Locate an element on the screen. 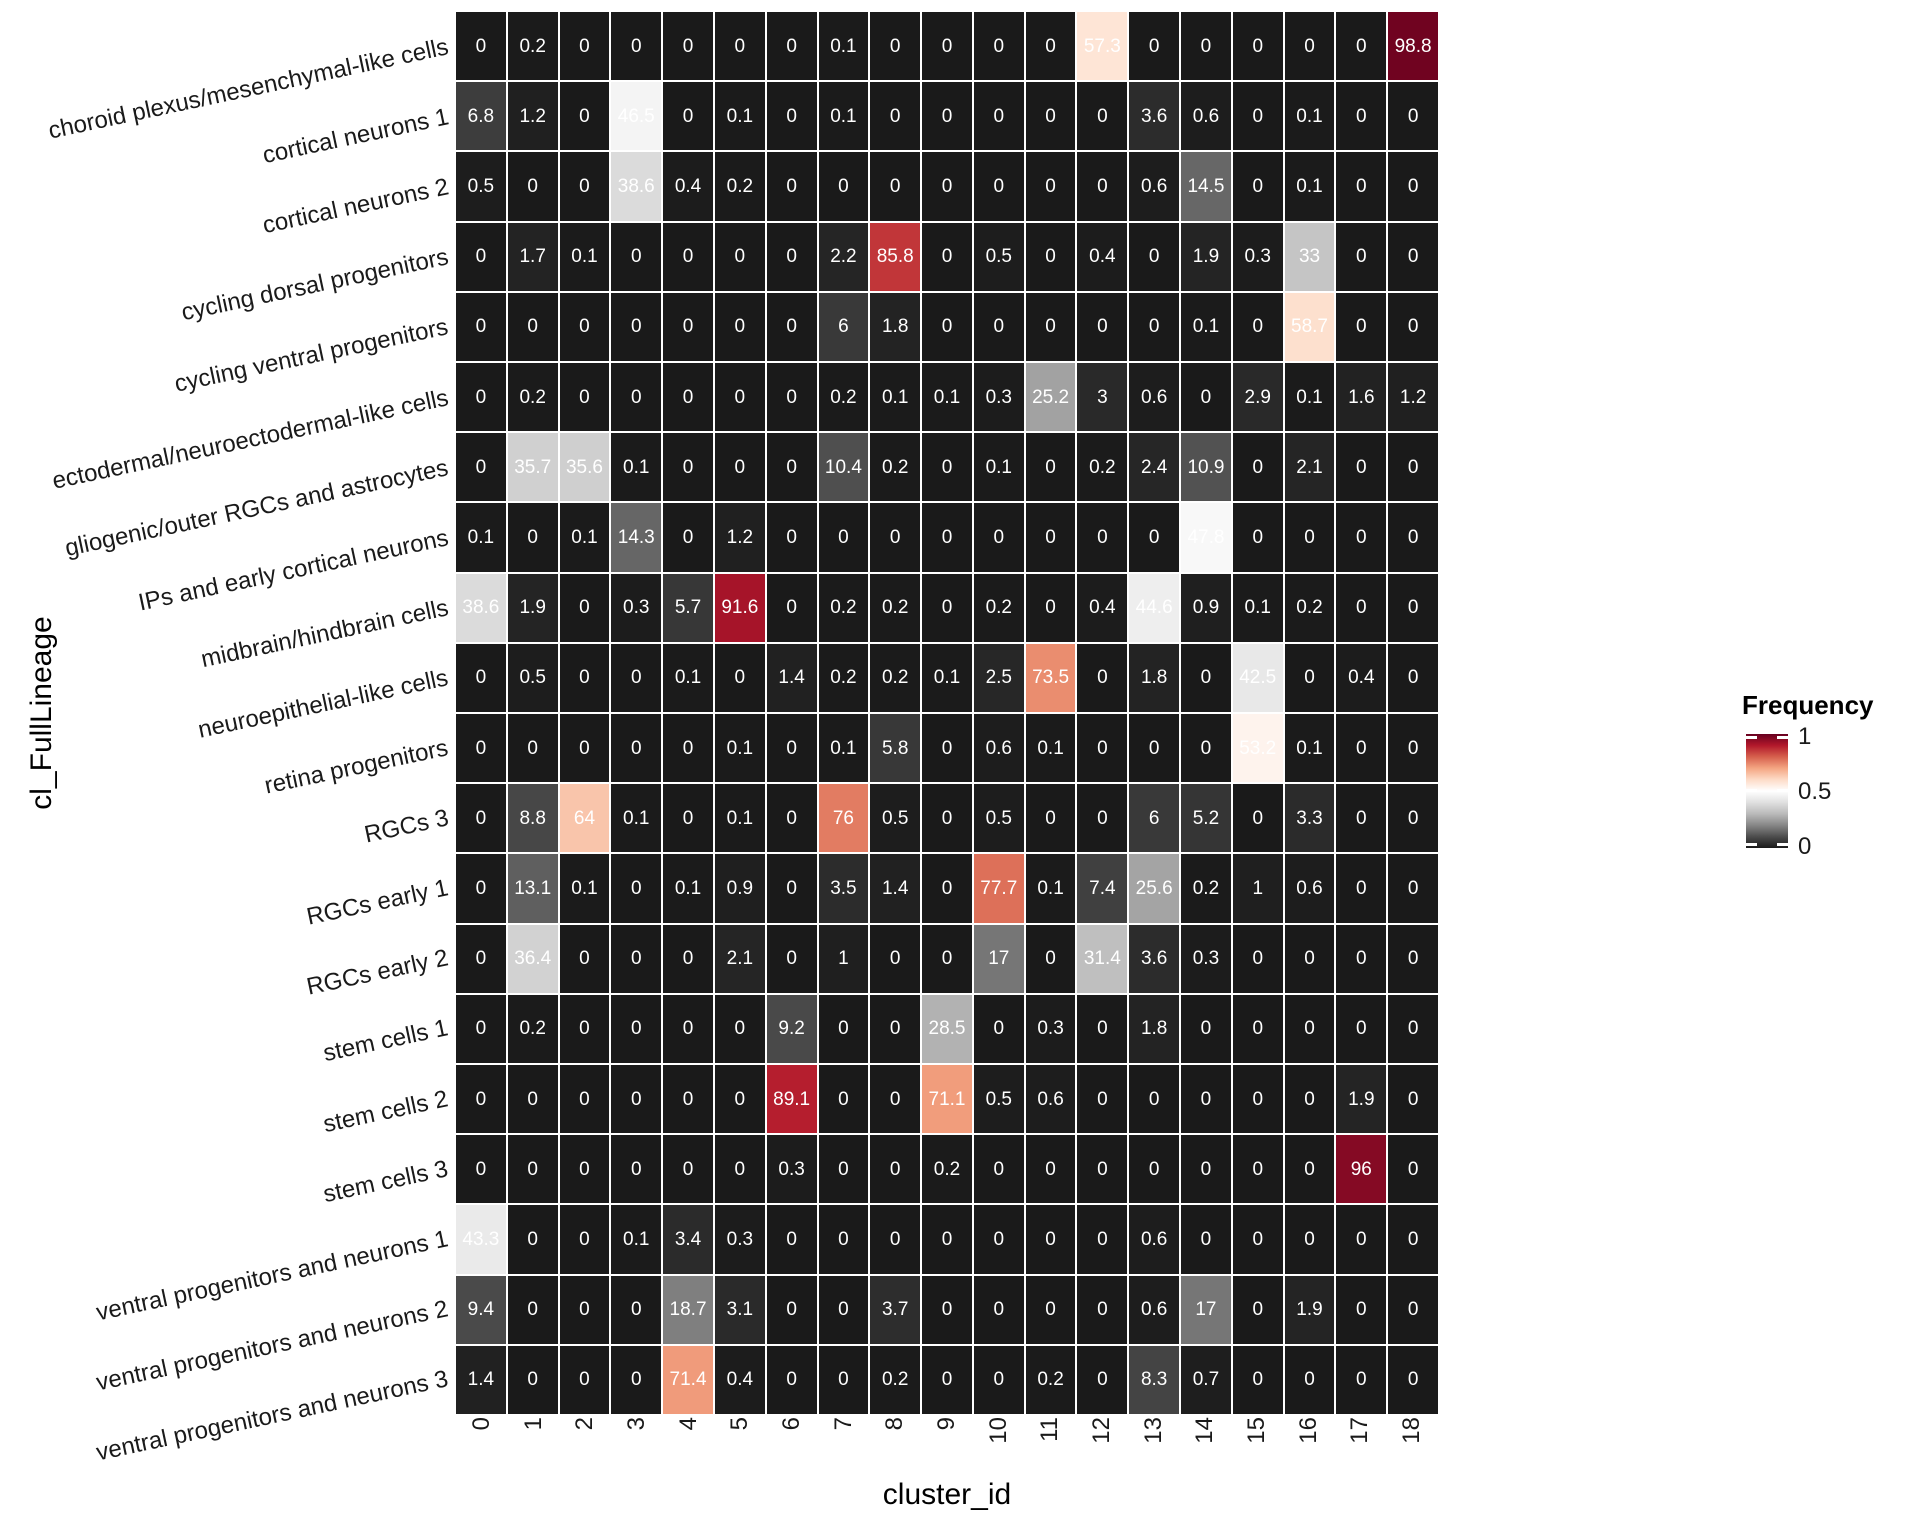 The width and height of the screenshot is (1920, 1536). heatmap-cell: 58.7 is located at coordinates (1309, 326).